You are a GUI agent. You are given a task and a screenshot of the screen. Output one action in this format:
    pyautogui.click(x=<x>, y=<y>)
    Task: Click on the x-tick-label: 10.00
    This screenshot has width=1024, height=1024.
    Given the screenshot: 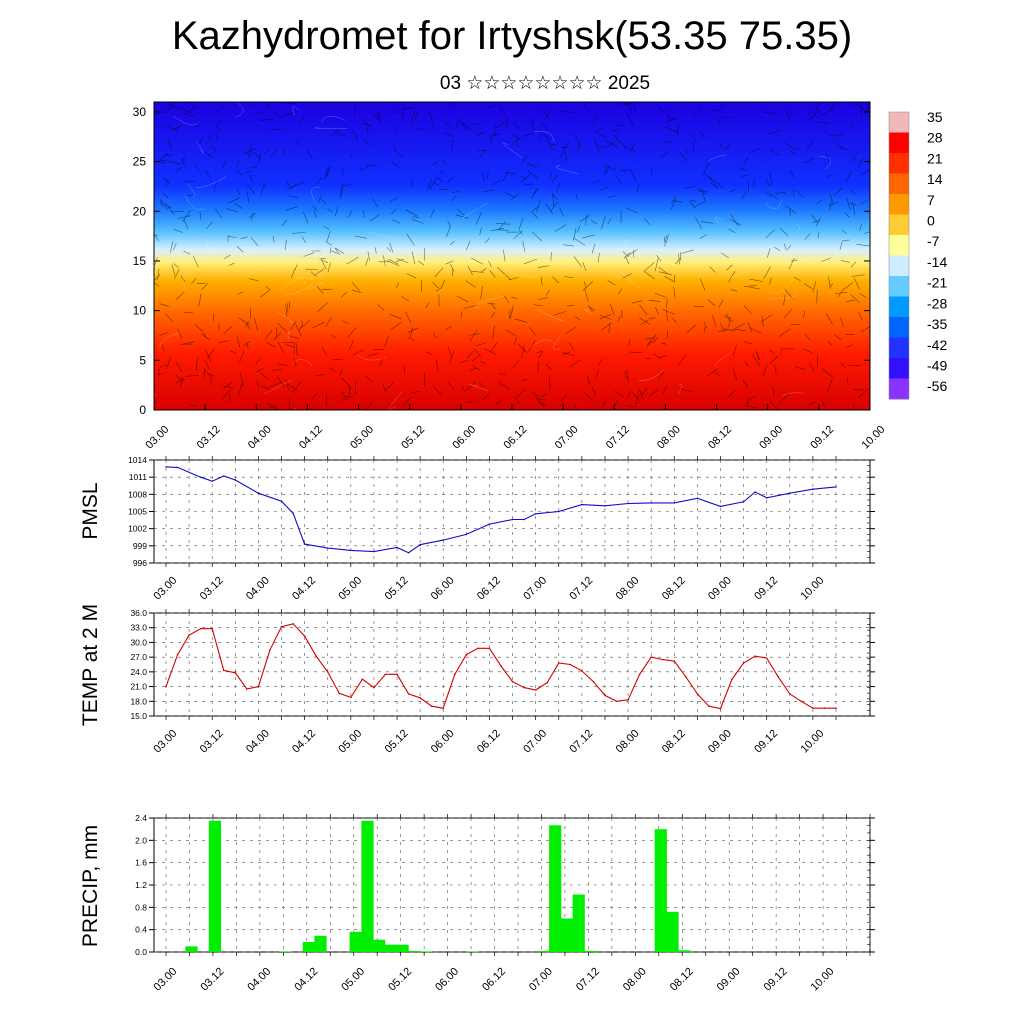 What is the action you would take?
    pyautogui.click(x=823, y=980)
    